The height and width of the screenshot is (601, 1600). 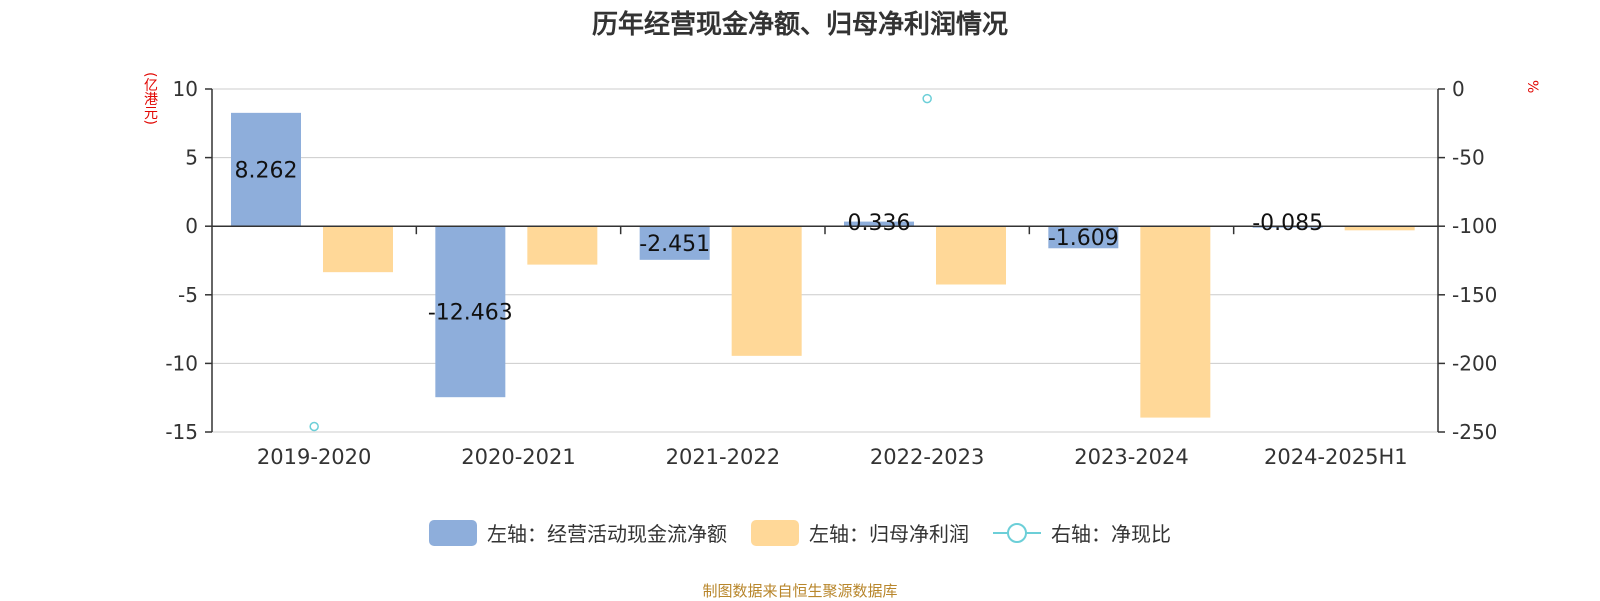 What do you see at coordinates (181, 432) in the screenshot?
I see `left-axis-tick-label: -15` at bounding box center [181, 432].